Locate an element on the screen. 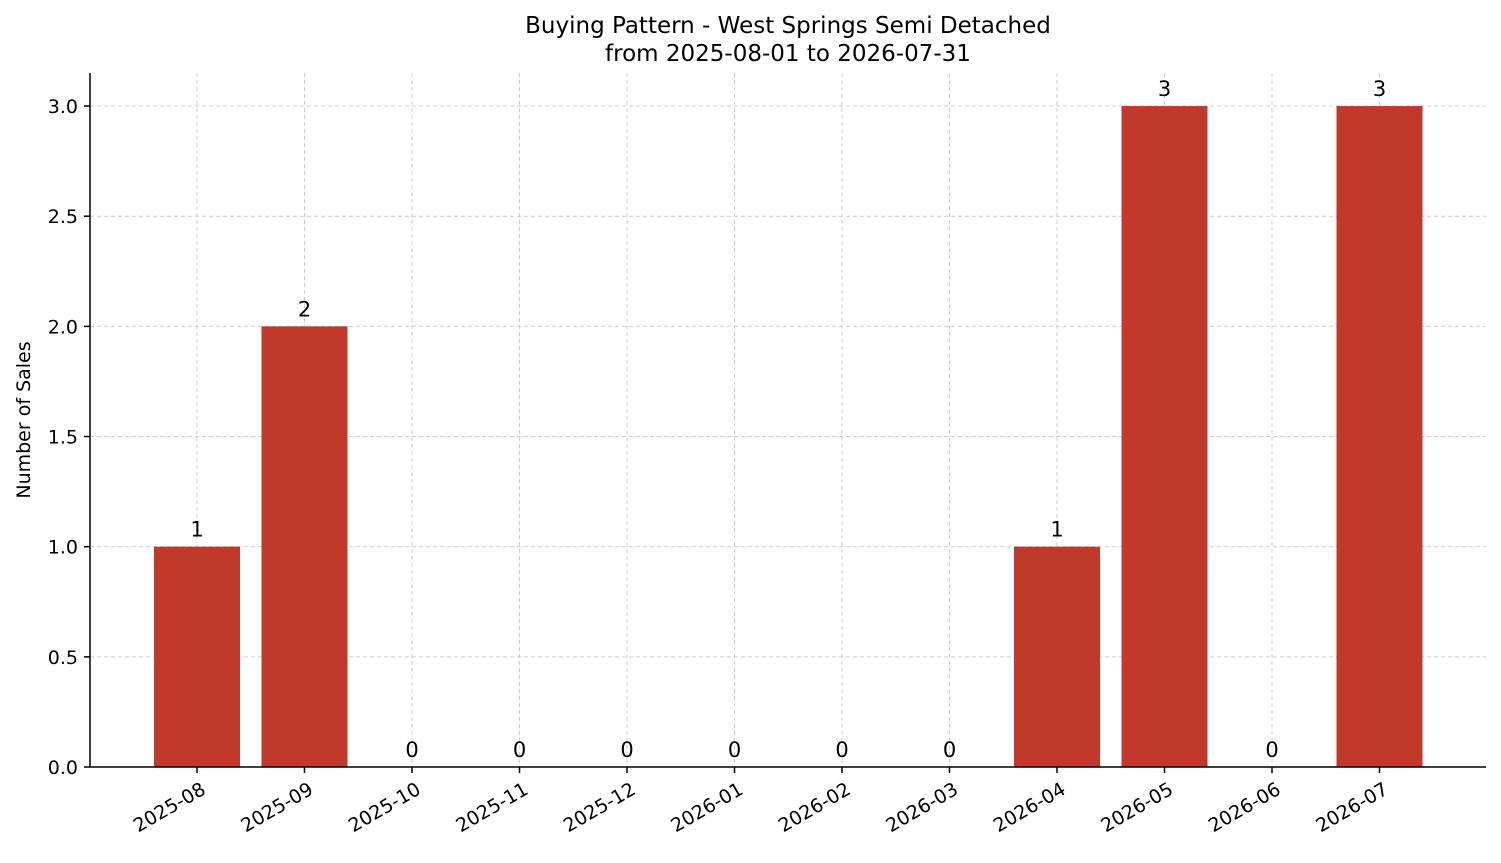 This screenshot has width=1501, height=863. x-tick-label: 2025-11 is located at coordinates (492, 807).